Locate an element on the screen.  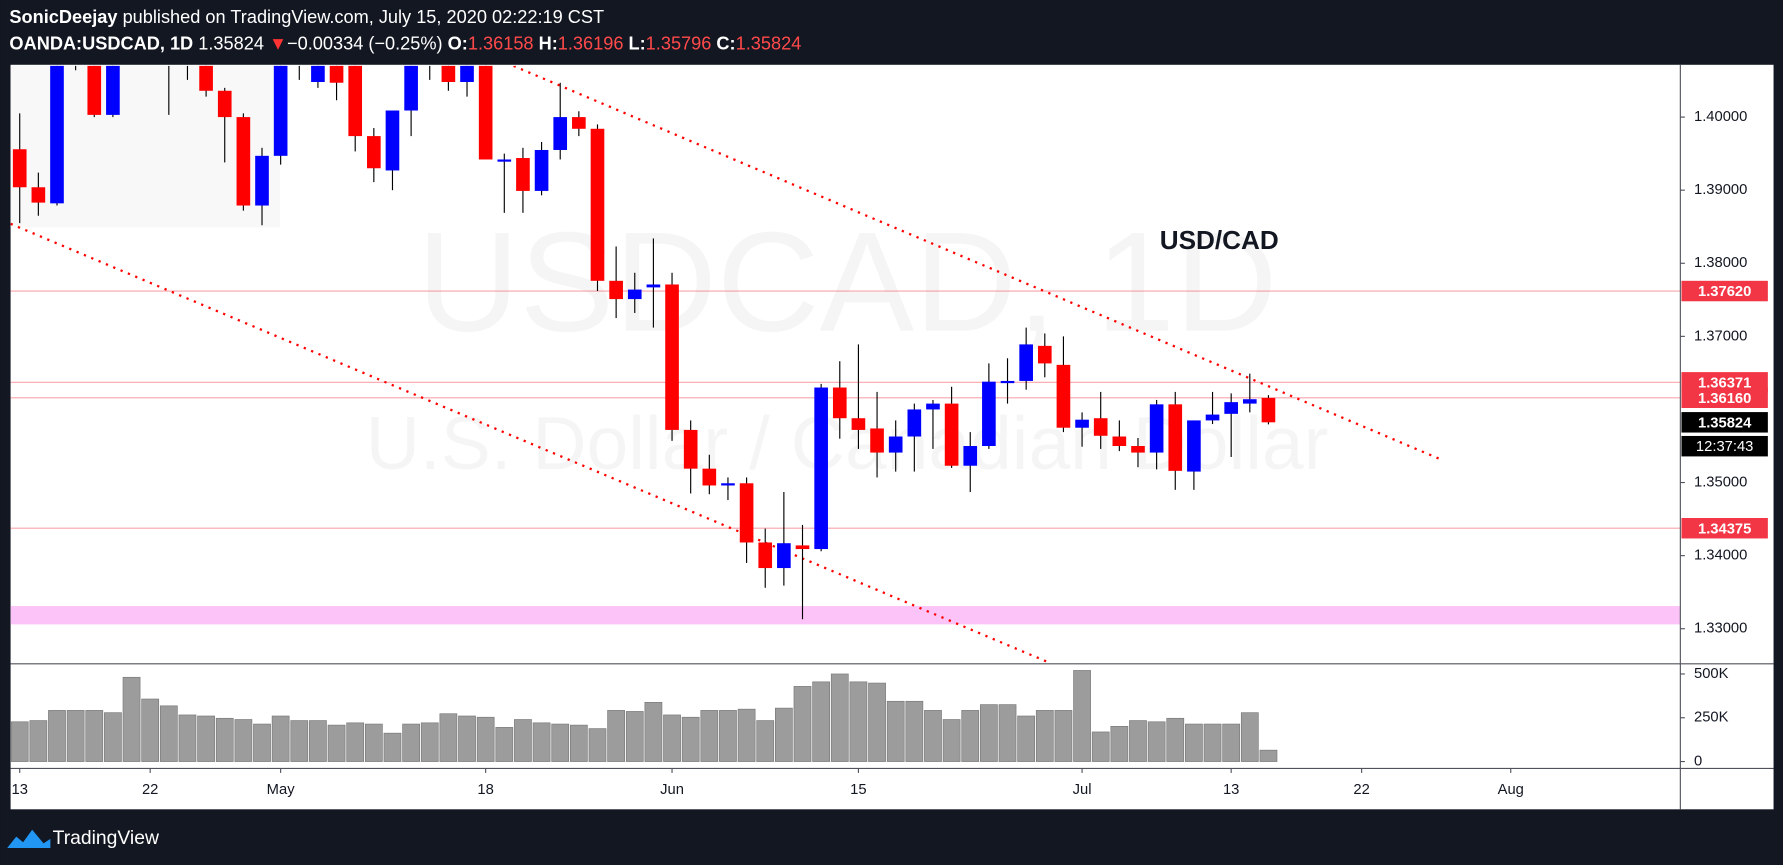
publisher: SonicDeejay is located at coordinates (63, 17).